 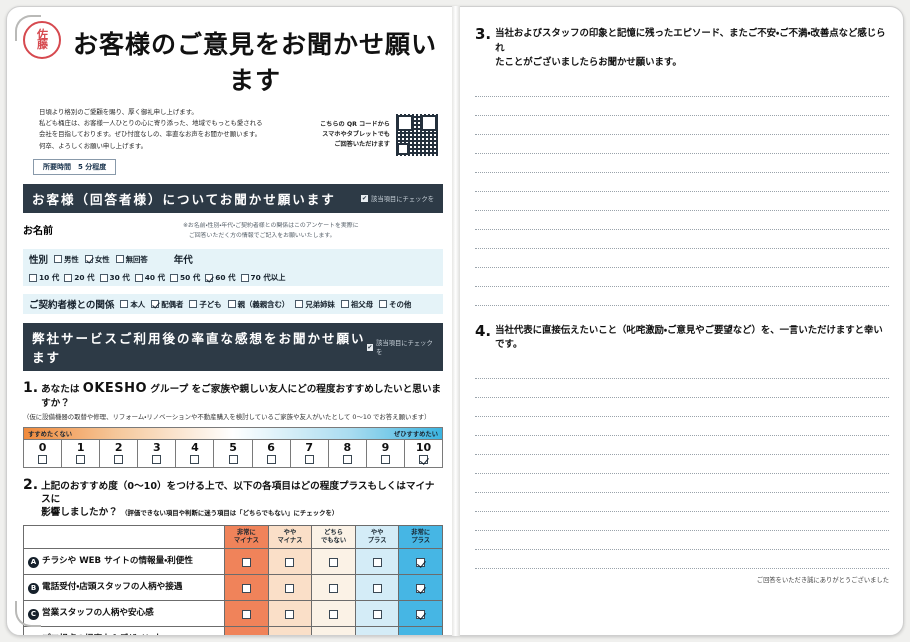 What do you see at coordinates (356, 304) in the screenshot?
I see `relationship-option-5: 祖父母` at bounding box center [356, 304].